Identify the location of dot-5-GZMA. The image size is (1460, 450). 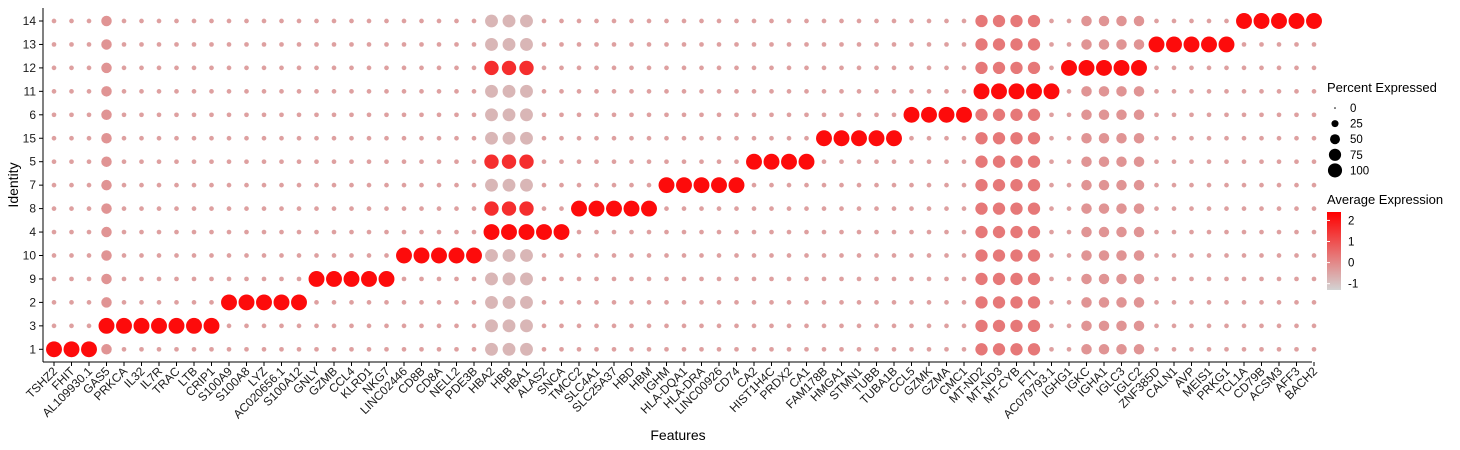
(946, 162).